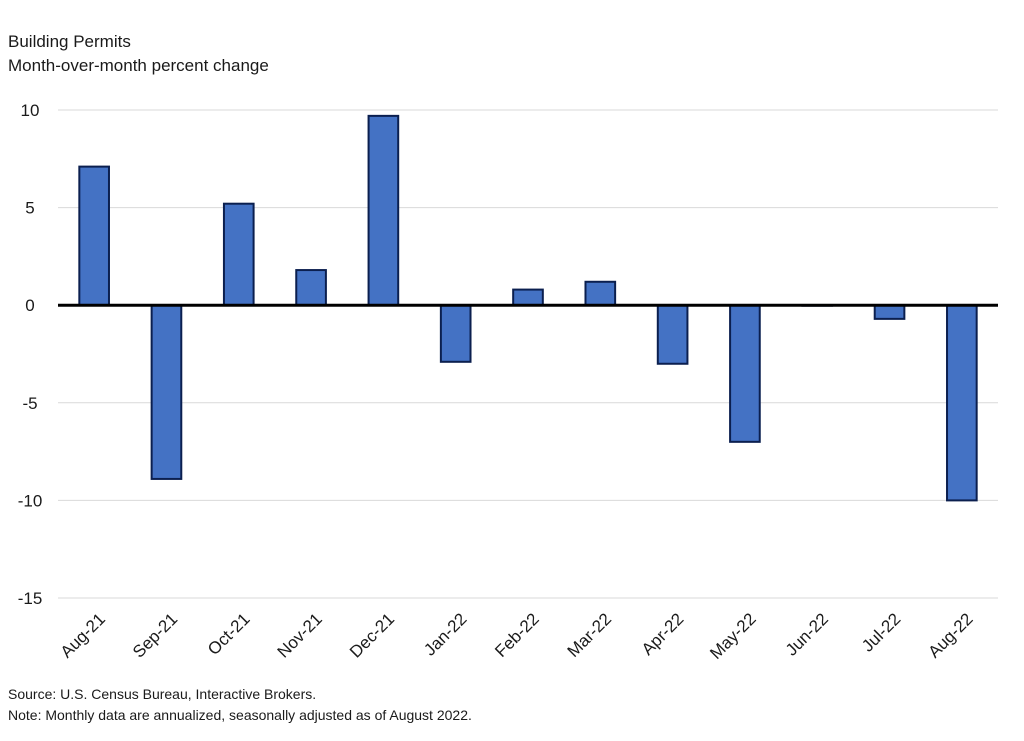  What do you see at coordinates (300, 635) in the screenshot?
I see `x-tick-label: Nov-21` at bounding box center [300, 635].